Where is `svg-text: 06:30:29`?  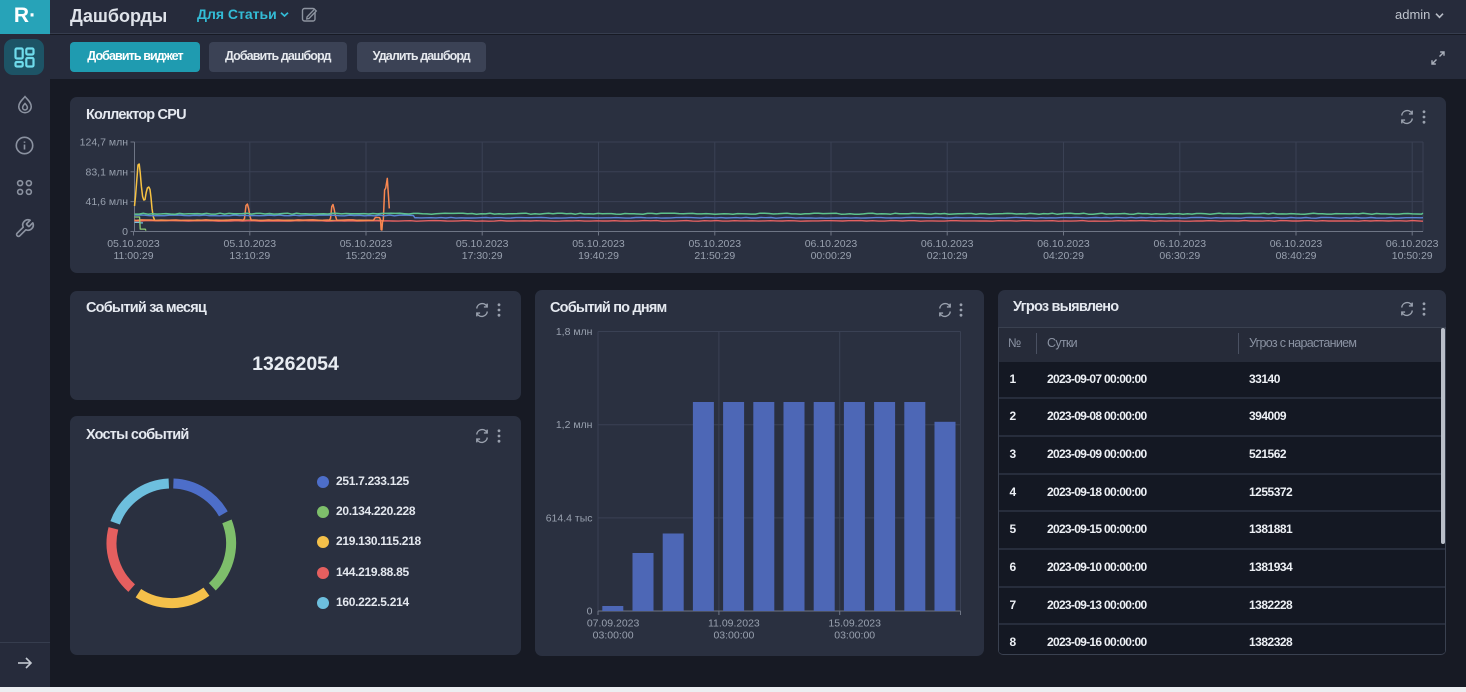 svg-text: 06:30:29 is located at coordinates (1179, 256).